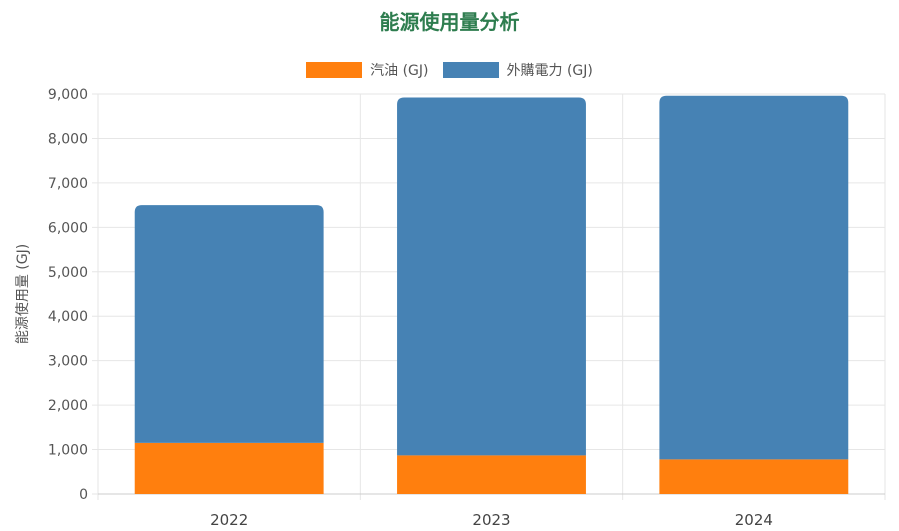 Image resolution: width=899 pixels, height=531 pixels. Describe the element at coordinates (68, 228) in the screenshot. I see `y-tick-label: 6,000` at that location.